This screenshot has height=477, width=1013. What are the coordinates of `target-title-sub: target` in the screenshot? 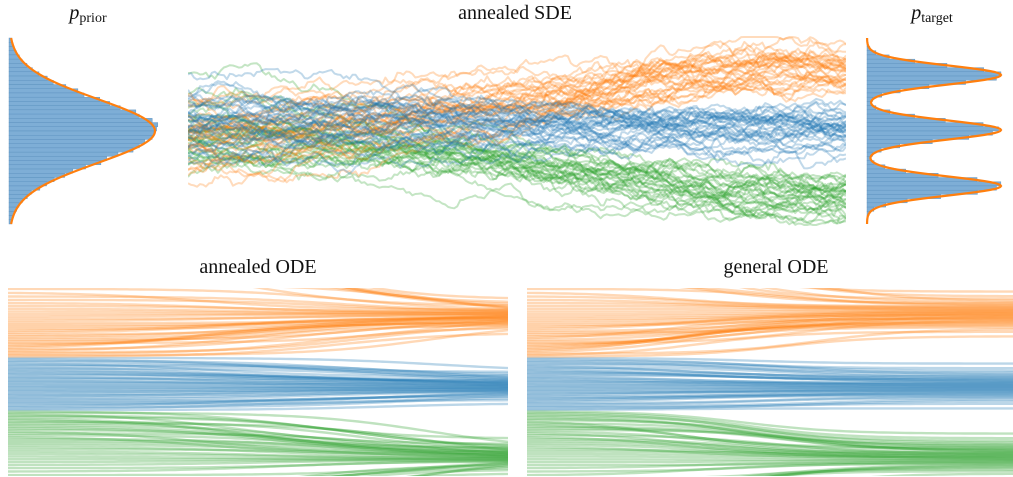 It's located at (937, 18).